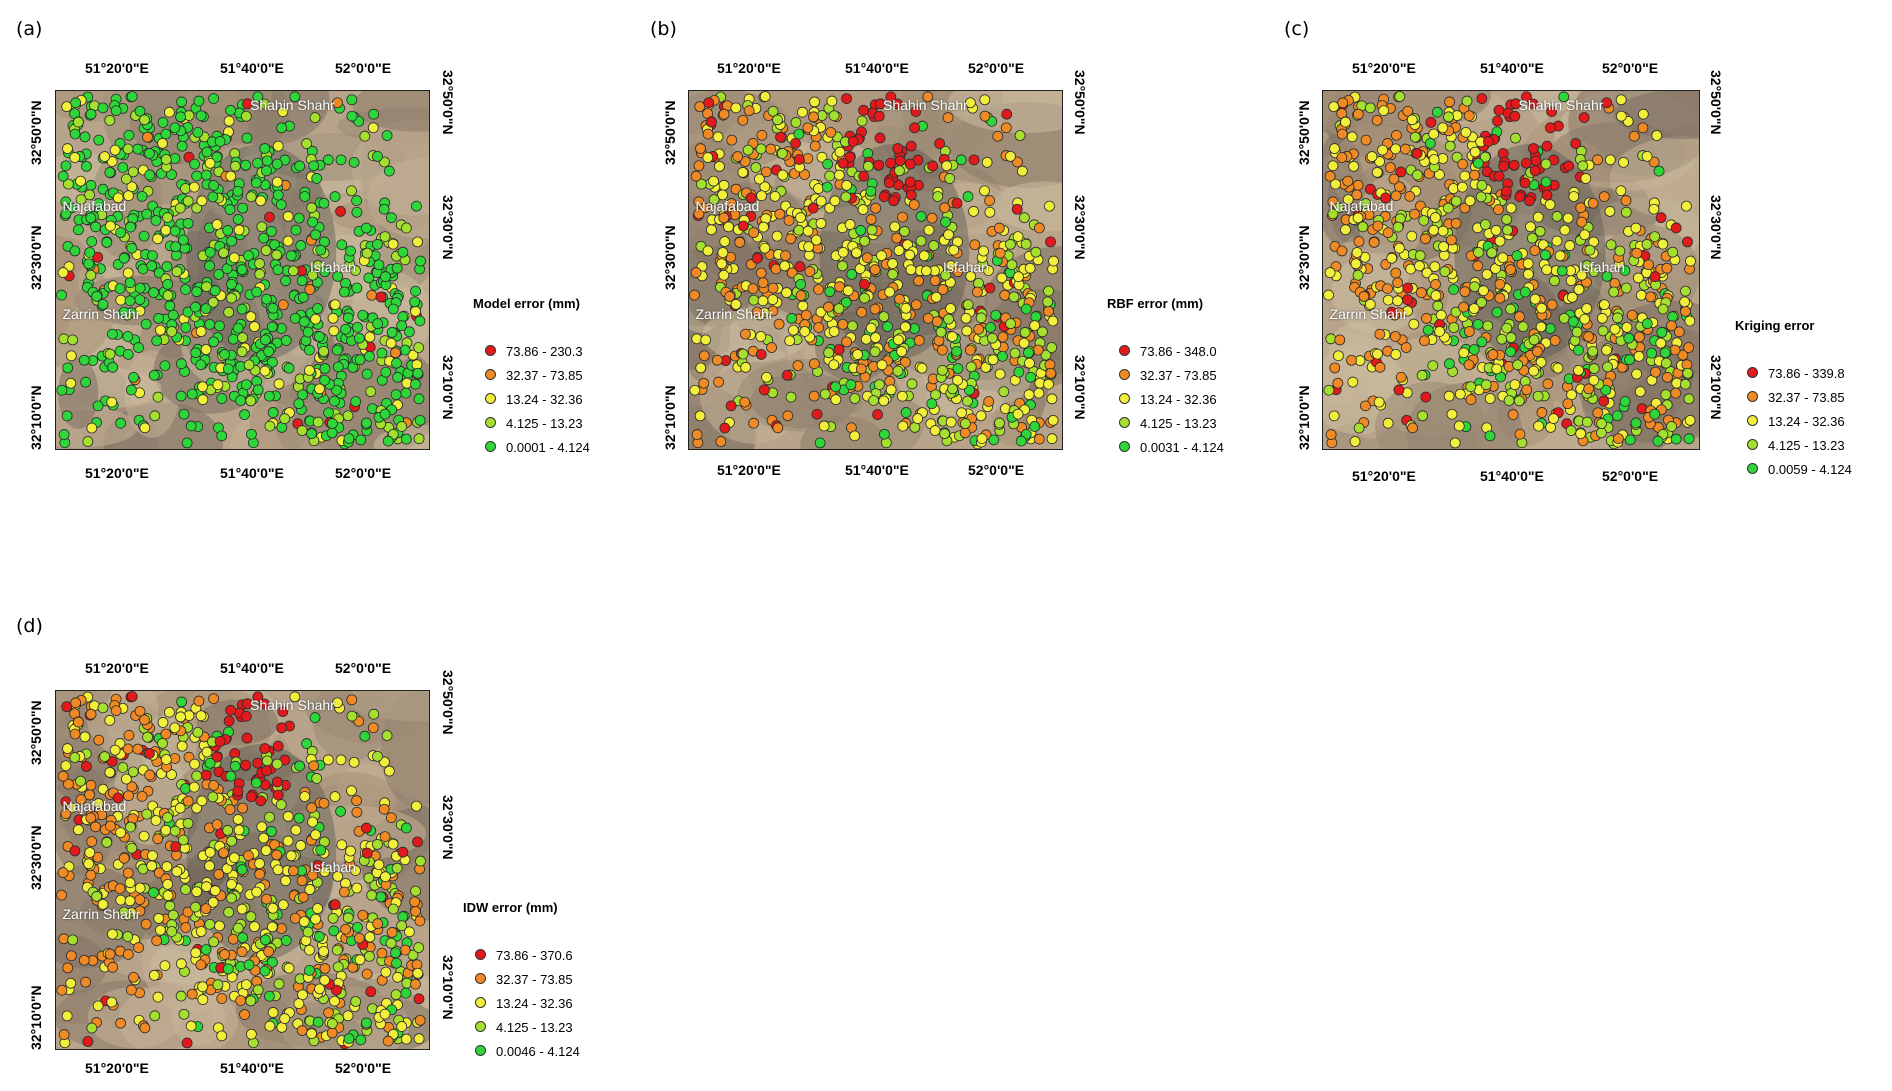 The image size is (1892, 1091). What do you see at coordinates (1796, 397) in the screenshot?
I see `legend-item: 32.37 - 73.85` at bounding box center [1796, 397].